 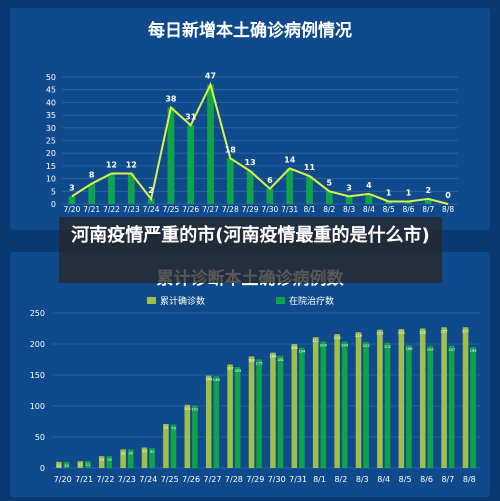 I want to click on chart2-xtick: 8/6, so click(x=426, y=479).